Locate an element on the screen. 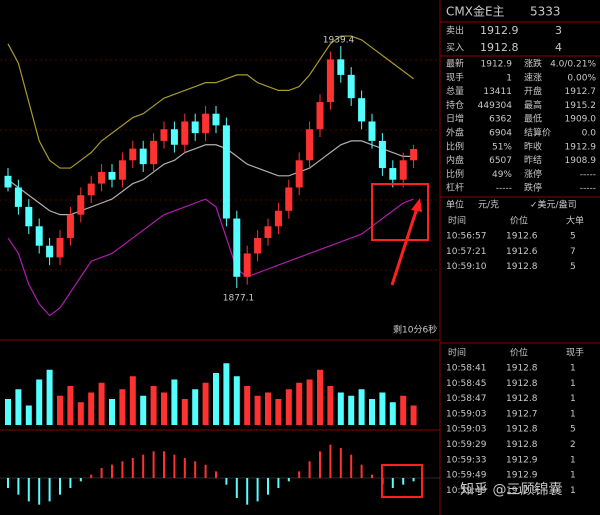  quote-code: 5333 is located at coordinates (545, 12).